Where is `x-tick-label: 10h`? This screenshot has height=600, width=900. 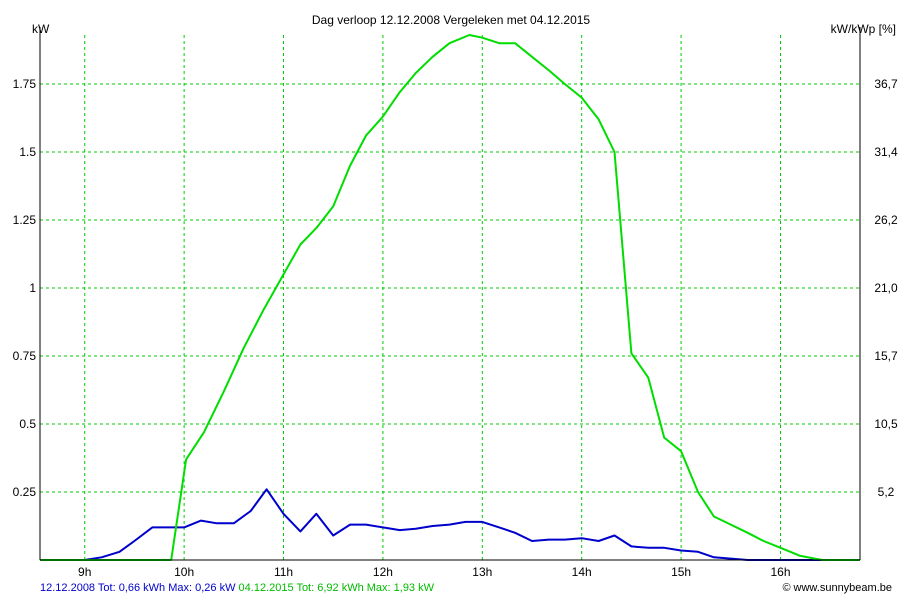 x-tick-label: 10h is located at coordinates (184, 572).